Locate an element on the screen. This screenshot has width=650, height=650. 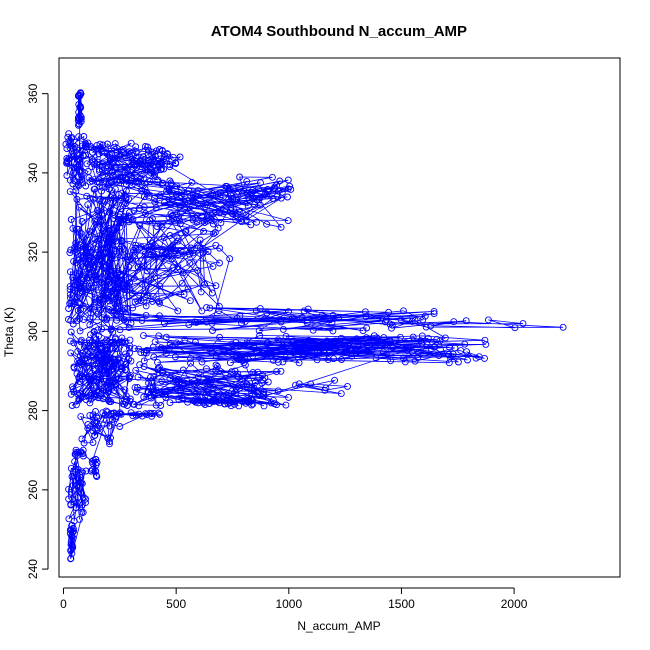
x-tick-label: 2000 is located at coordinates (514, 604).